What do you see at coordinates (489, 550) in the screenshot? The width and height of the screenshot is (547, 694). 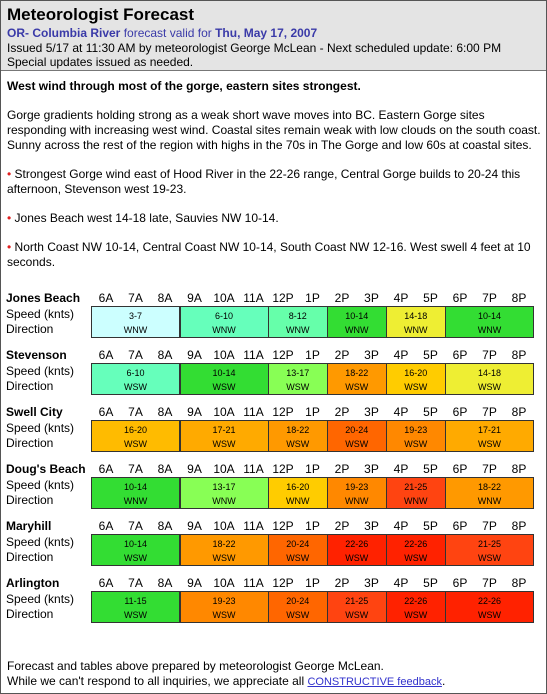 I see `forecast-cell: 21-25 WSW` at bounding box center [489, 550].